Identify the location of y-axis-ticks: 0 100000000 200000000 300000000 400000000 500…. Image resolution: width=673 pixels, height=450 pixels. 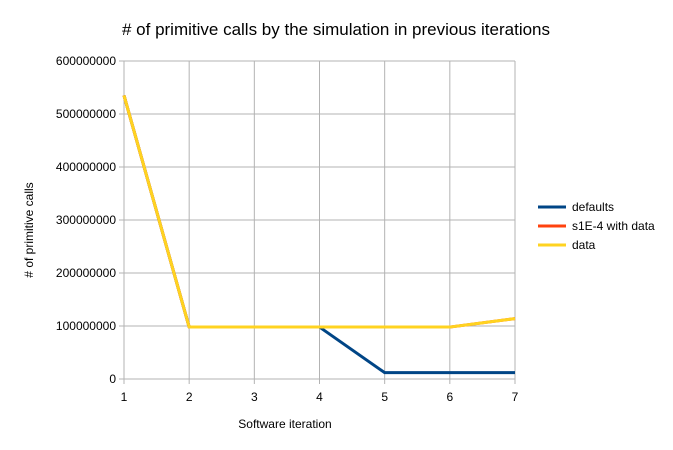
(86, 220).